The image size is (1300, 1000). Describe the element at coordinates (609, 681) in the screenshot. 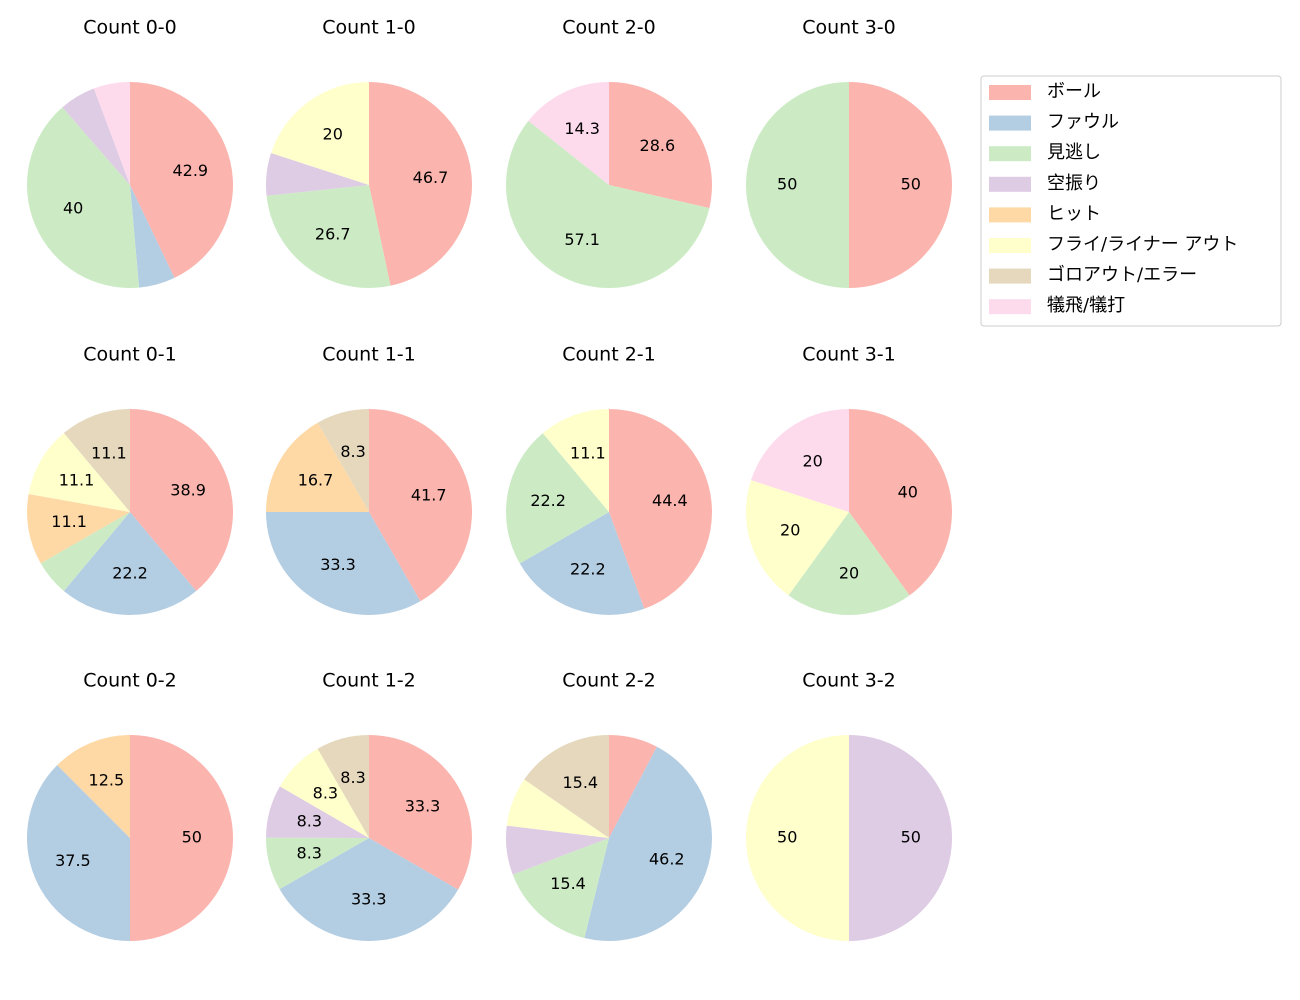

I see `chart-title: Count 2-2` at that location.